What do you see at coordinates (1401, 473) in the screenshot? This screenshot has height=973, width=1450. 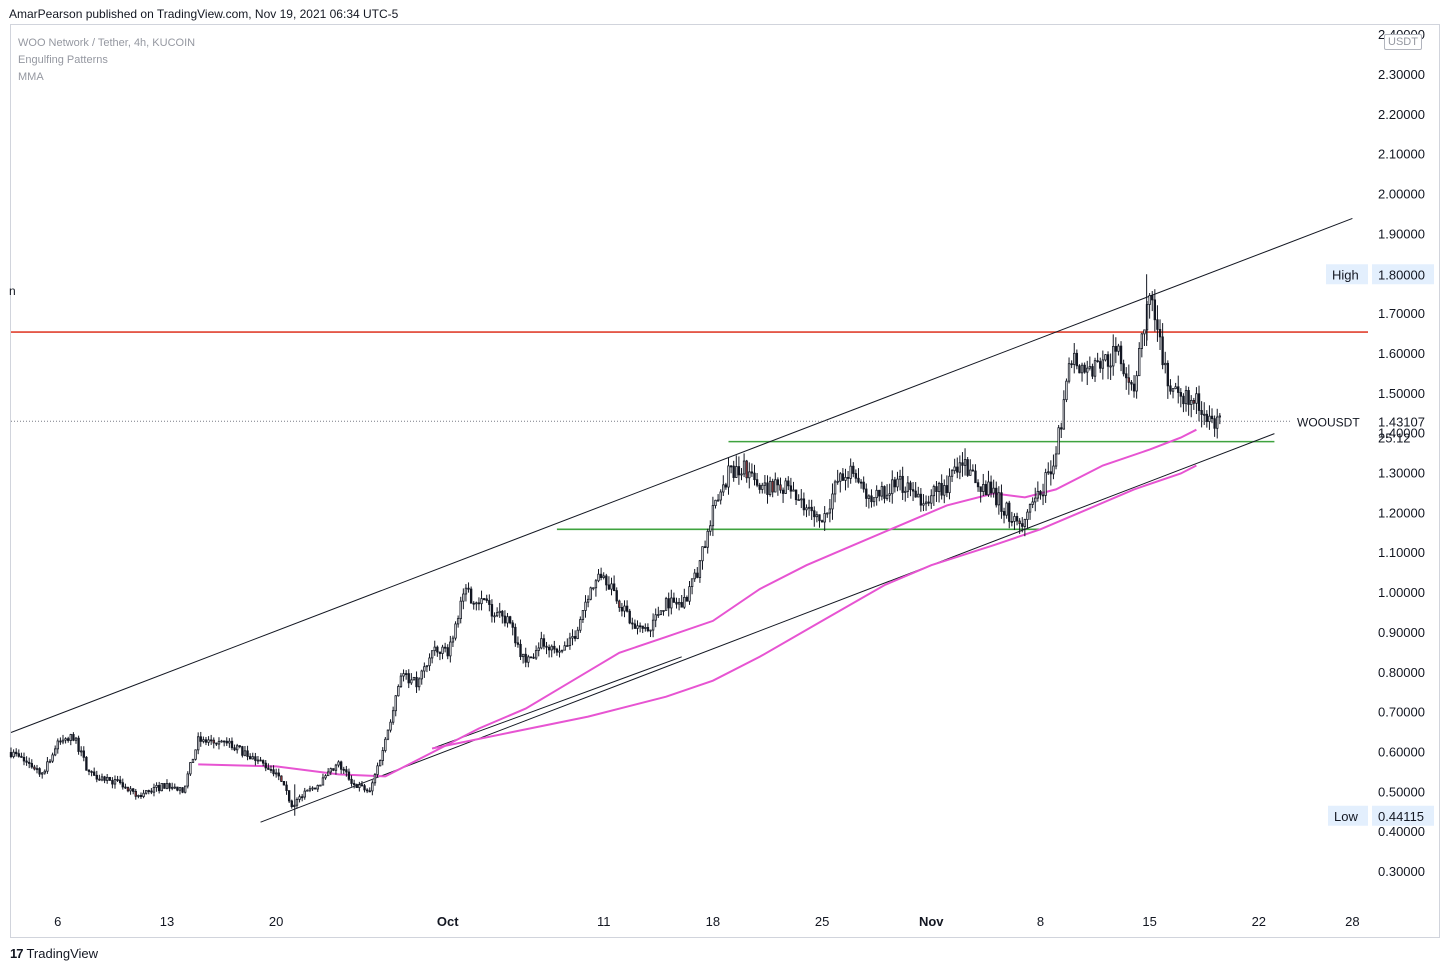 I see `y-tick-label: 1.30000` at bounding box center [1401, 473].